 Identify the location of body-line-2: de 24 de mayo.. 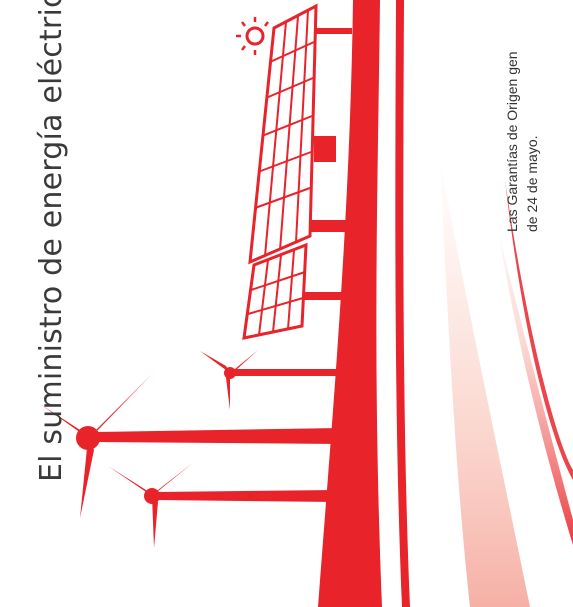
(532, 183).